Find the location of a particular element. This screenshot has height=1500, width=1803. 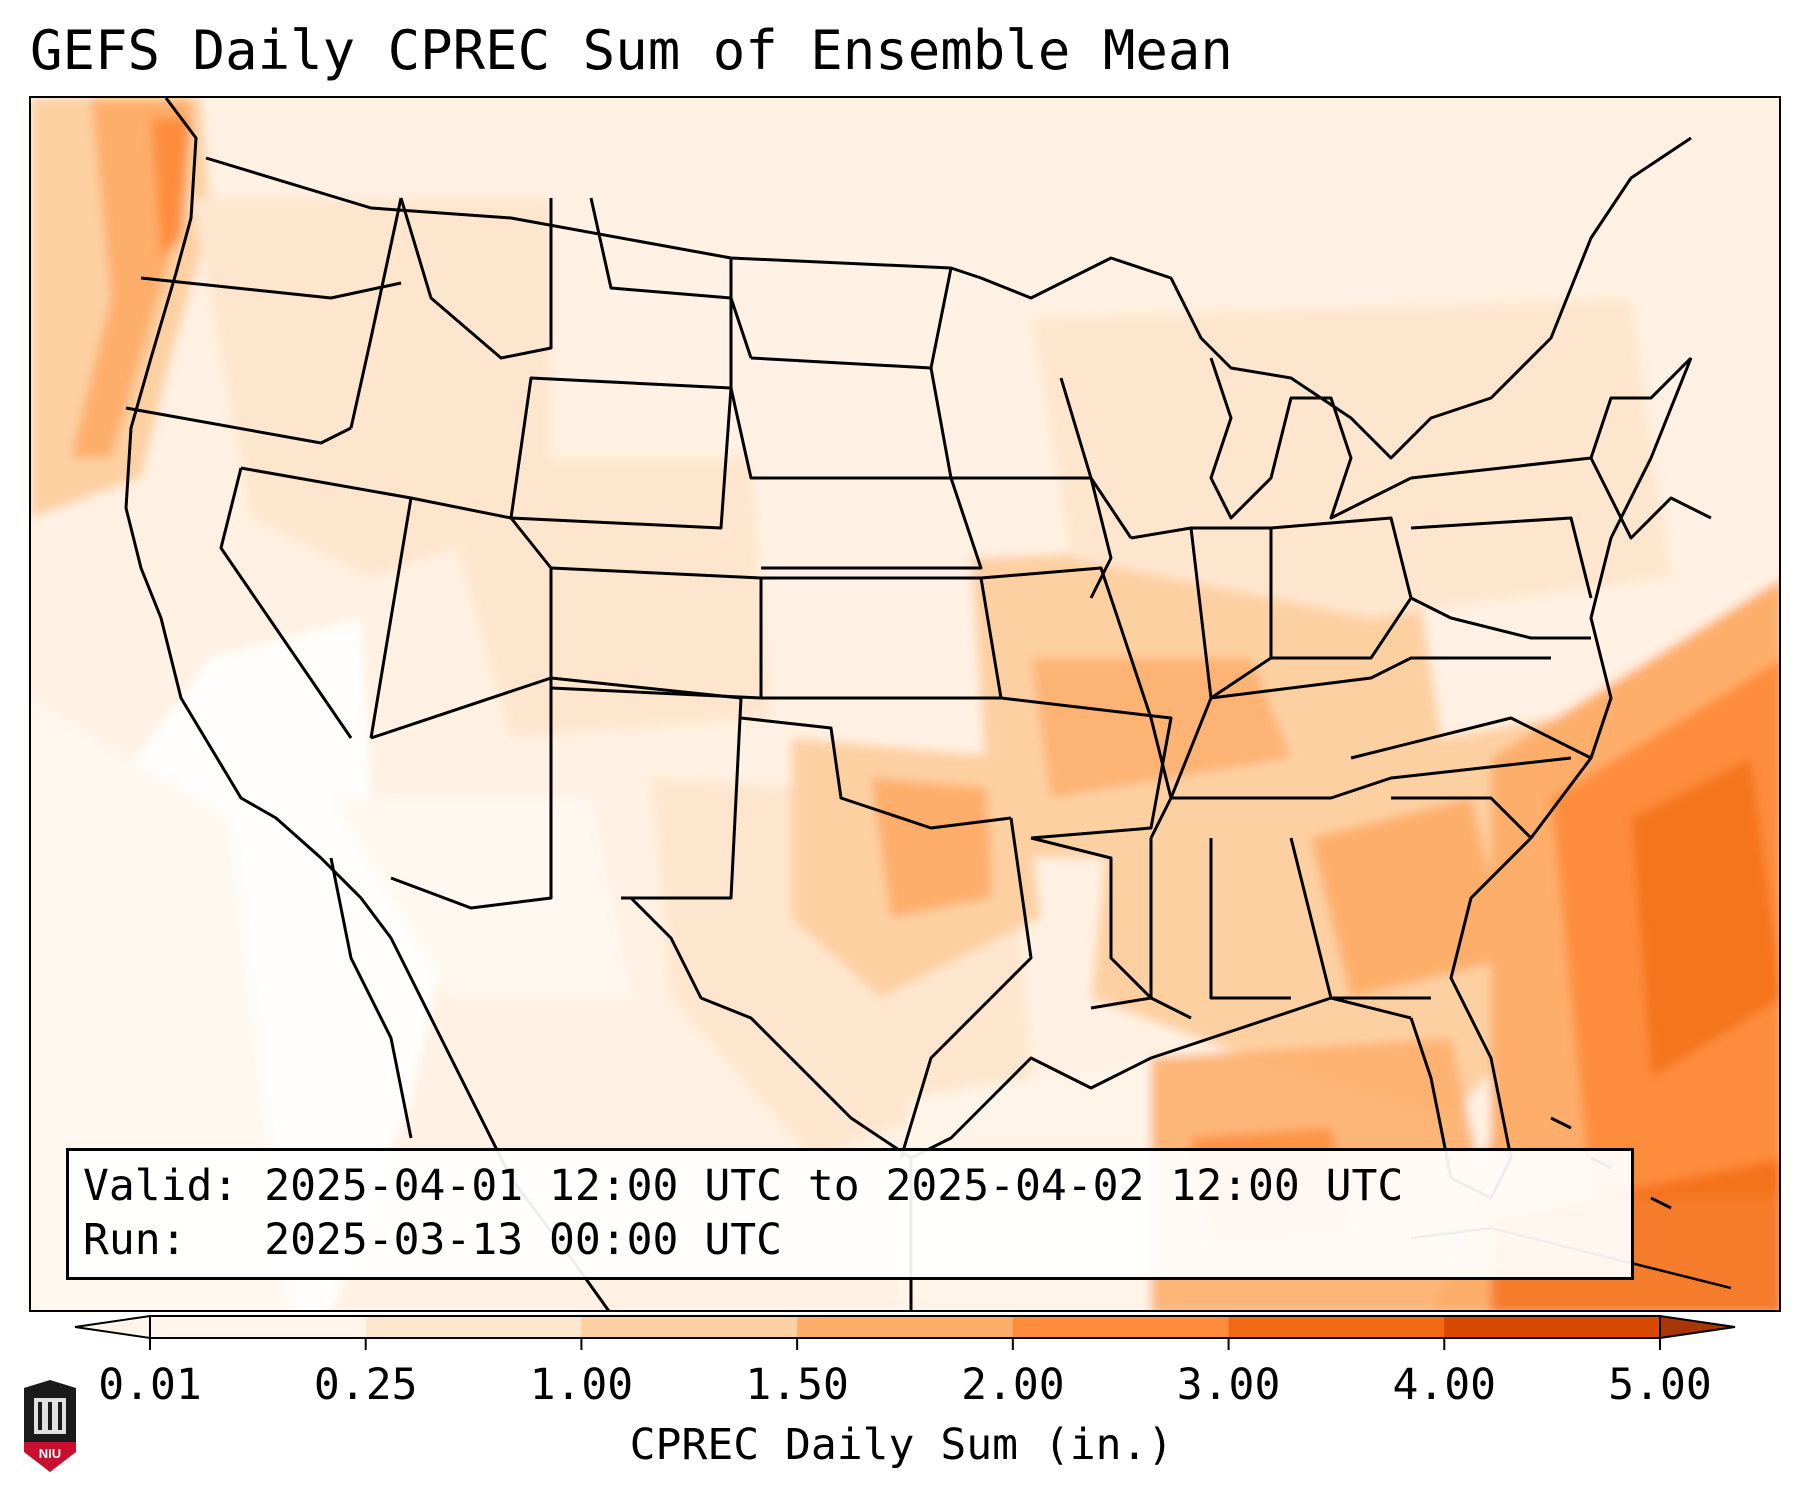

niu-logo-icon: NIU is located at coordinates (50, 1426).